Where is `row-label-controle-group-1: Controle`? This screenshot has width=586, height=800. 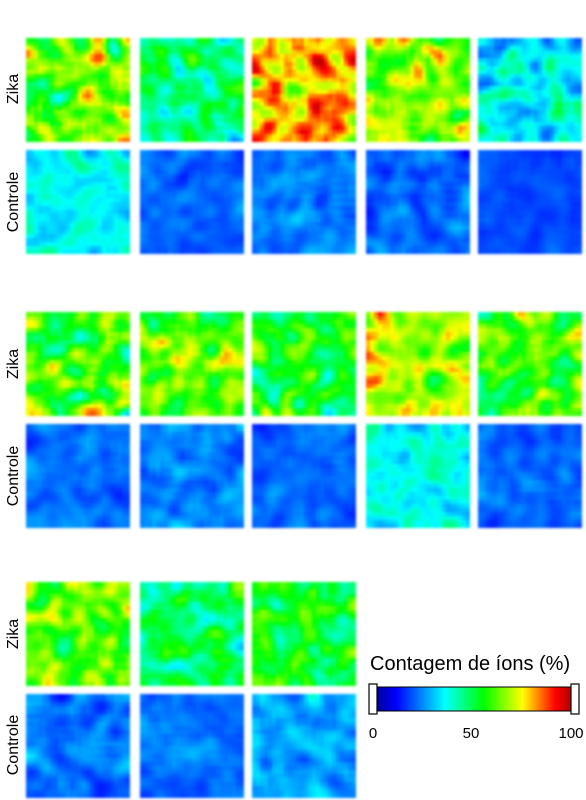 row-label-controle-group-1: Controle is located at coordinates (13, 202).